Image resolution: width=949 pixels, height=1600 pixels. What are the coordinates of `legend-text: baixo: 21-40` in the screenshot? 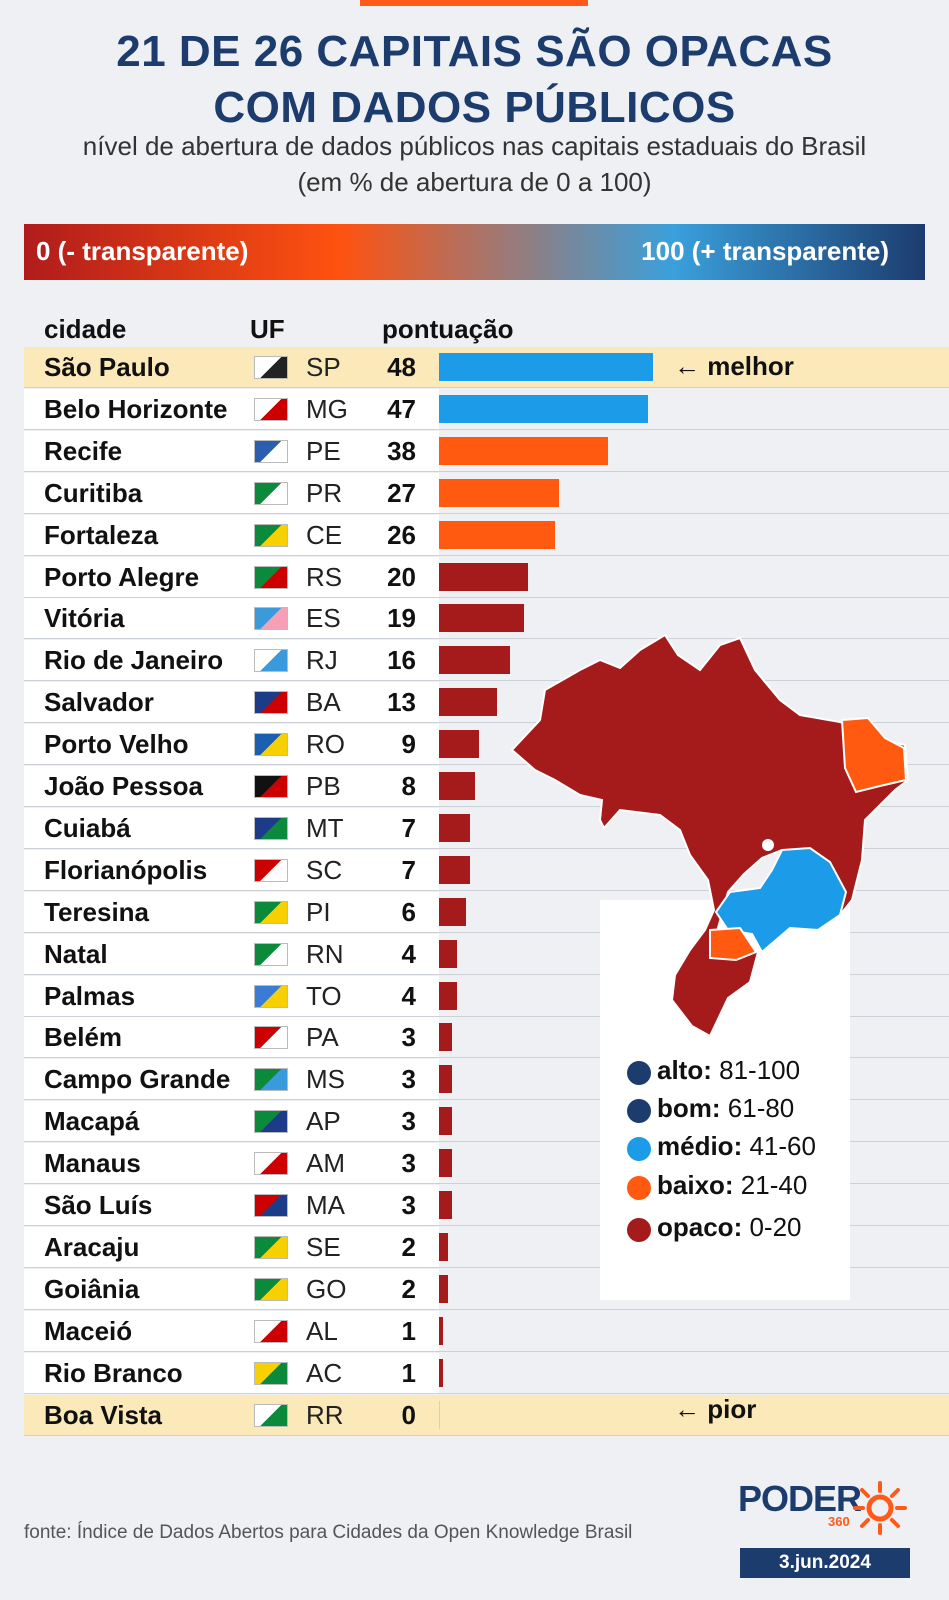 It's located at (732, 1185).